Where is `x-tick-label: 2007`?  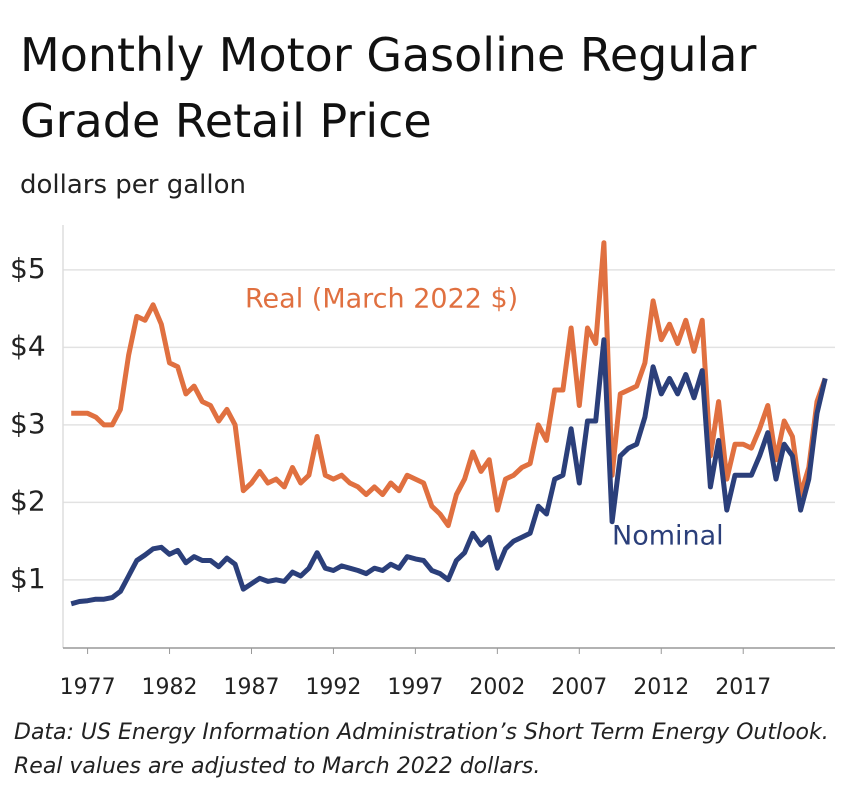 x-tick-label: 2007 is located at coordinates (579, 687).